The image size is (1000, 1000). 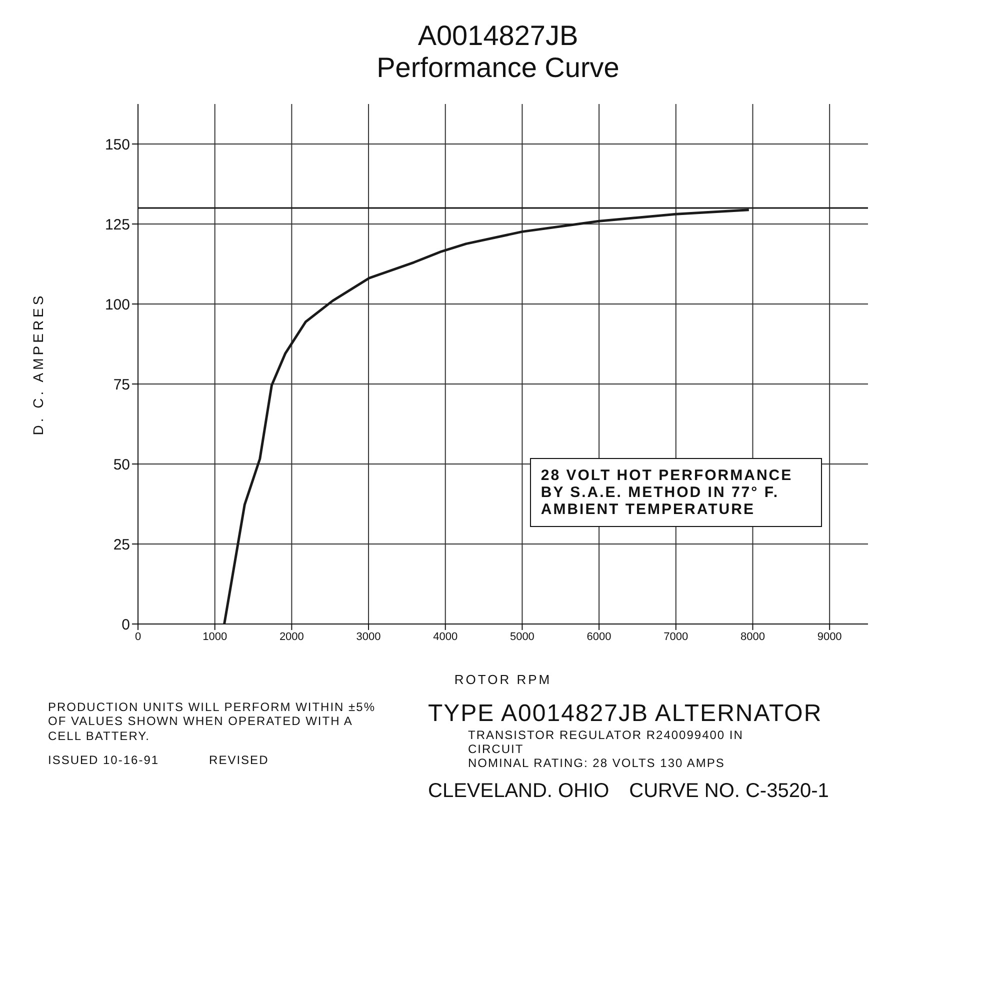 I want to click on x-tick-label: 7000, so click(x=676, y=636).